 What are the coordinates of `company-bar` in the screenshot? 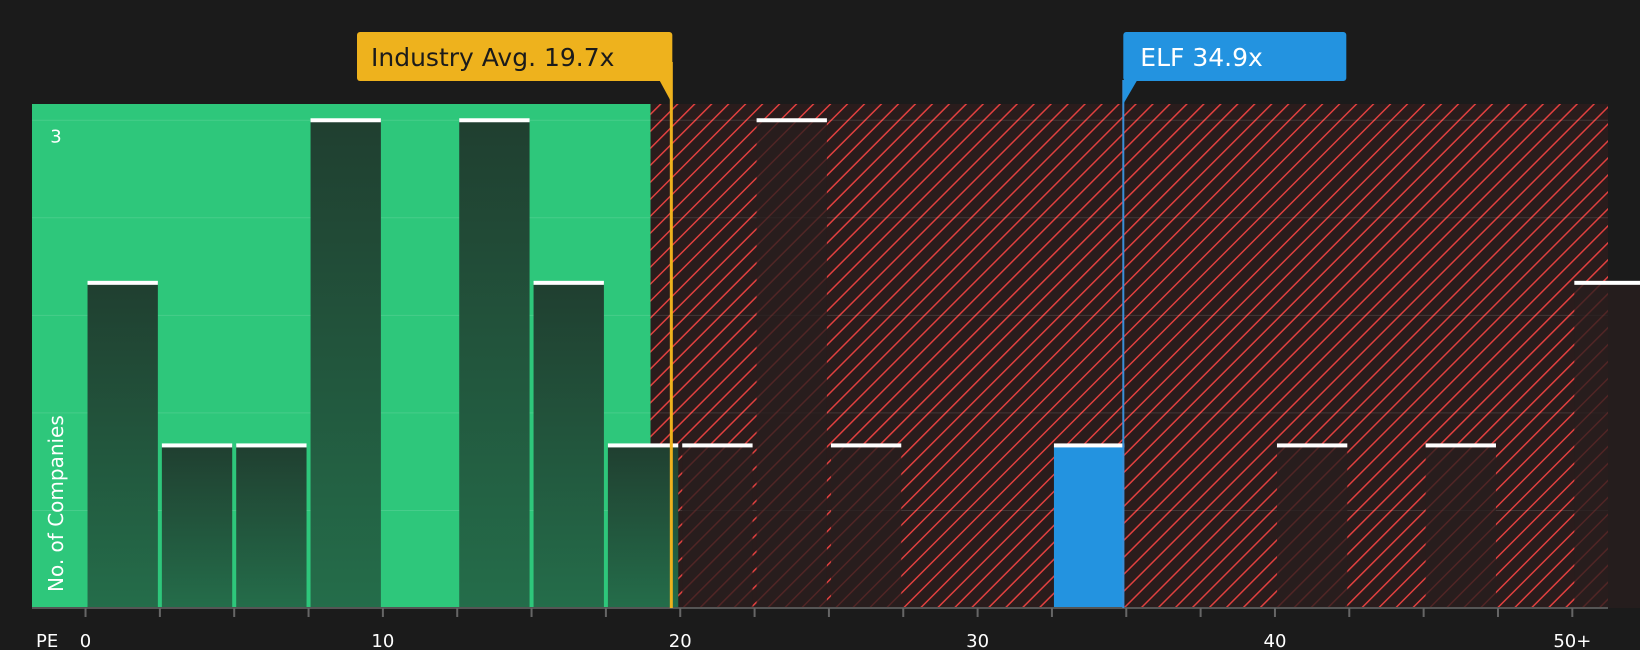 It's located at (1089, 526).